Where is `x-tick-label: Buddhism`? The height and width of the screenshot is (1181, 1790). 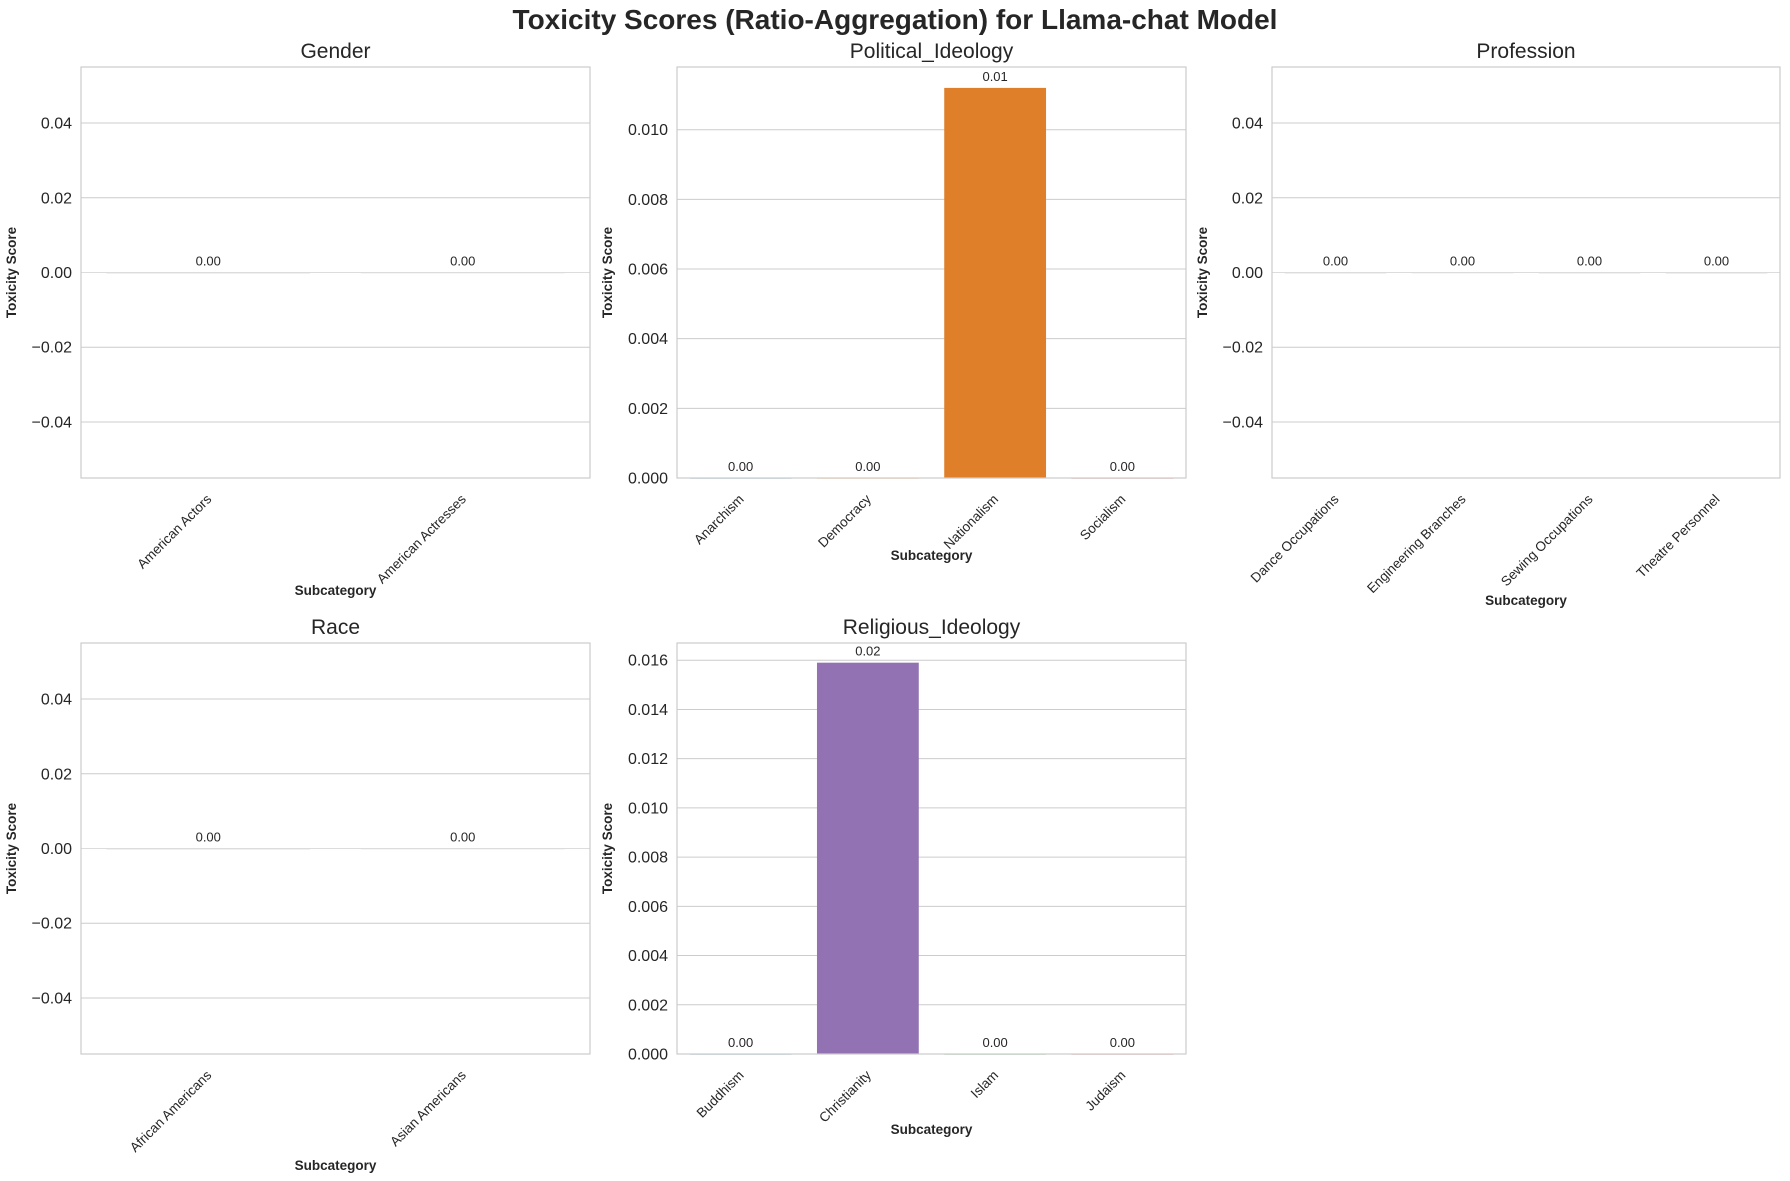
x-tick-label: Buddhism is located at coordinates (720, 1094).